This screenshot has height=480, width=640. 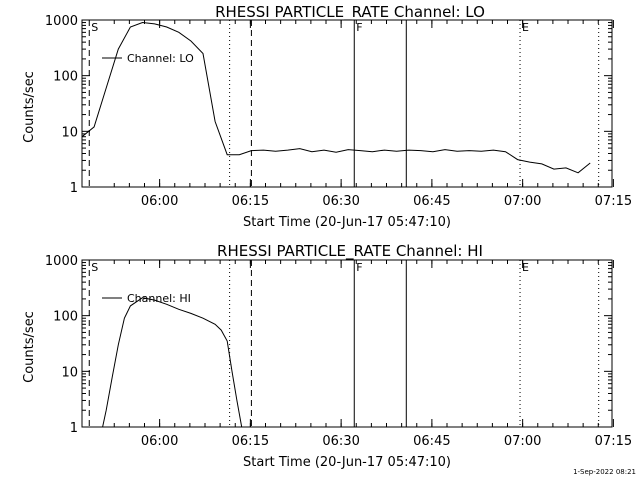 I want to click on panel-lo-y-axis-label: Counts/sec, so click(x=29, y=107).